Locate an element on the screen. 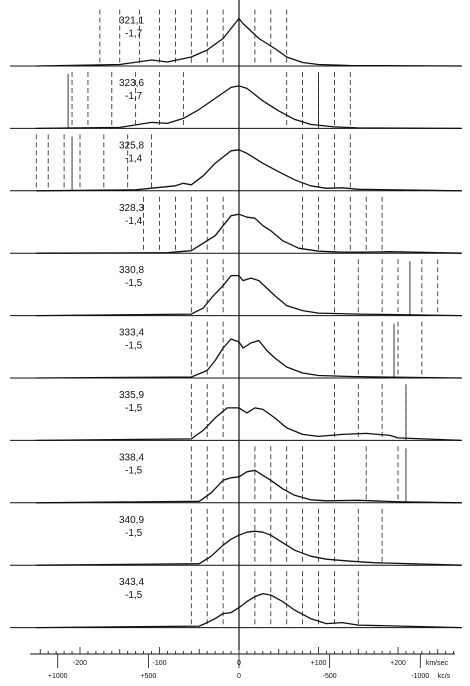 Image resolution: width=470 pixels, height=686 pixels. panel-label-line1: 323,6 is located at coordinates (131, 83).